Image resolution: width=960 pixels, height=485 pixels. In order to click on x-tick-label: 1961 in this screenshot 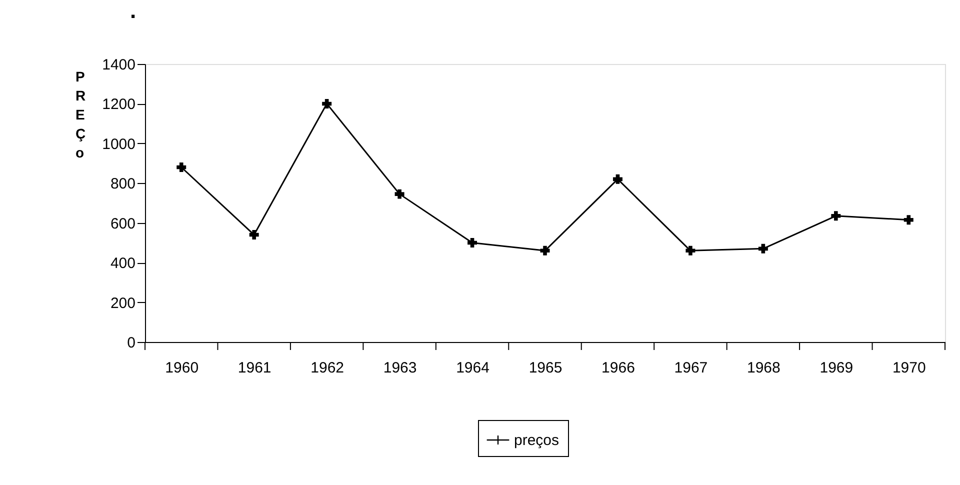, I will do `click(255, 368)`.